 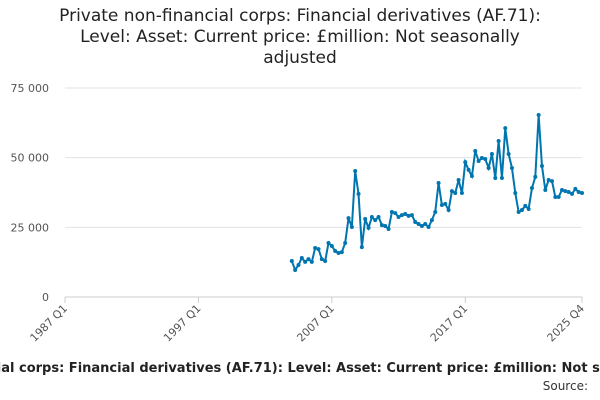 I want to click on y-tick-label: 50 000, so click(x=30, y=158).